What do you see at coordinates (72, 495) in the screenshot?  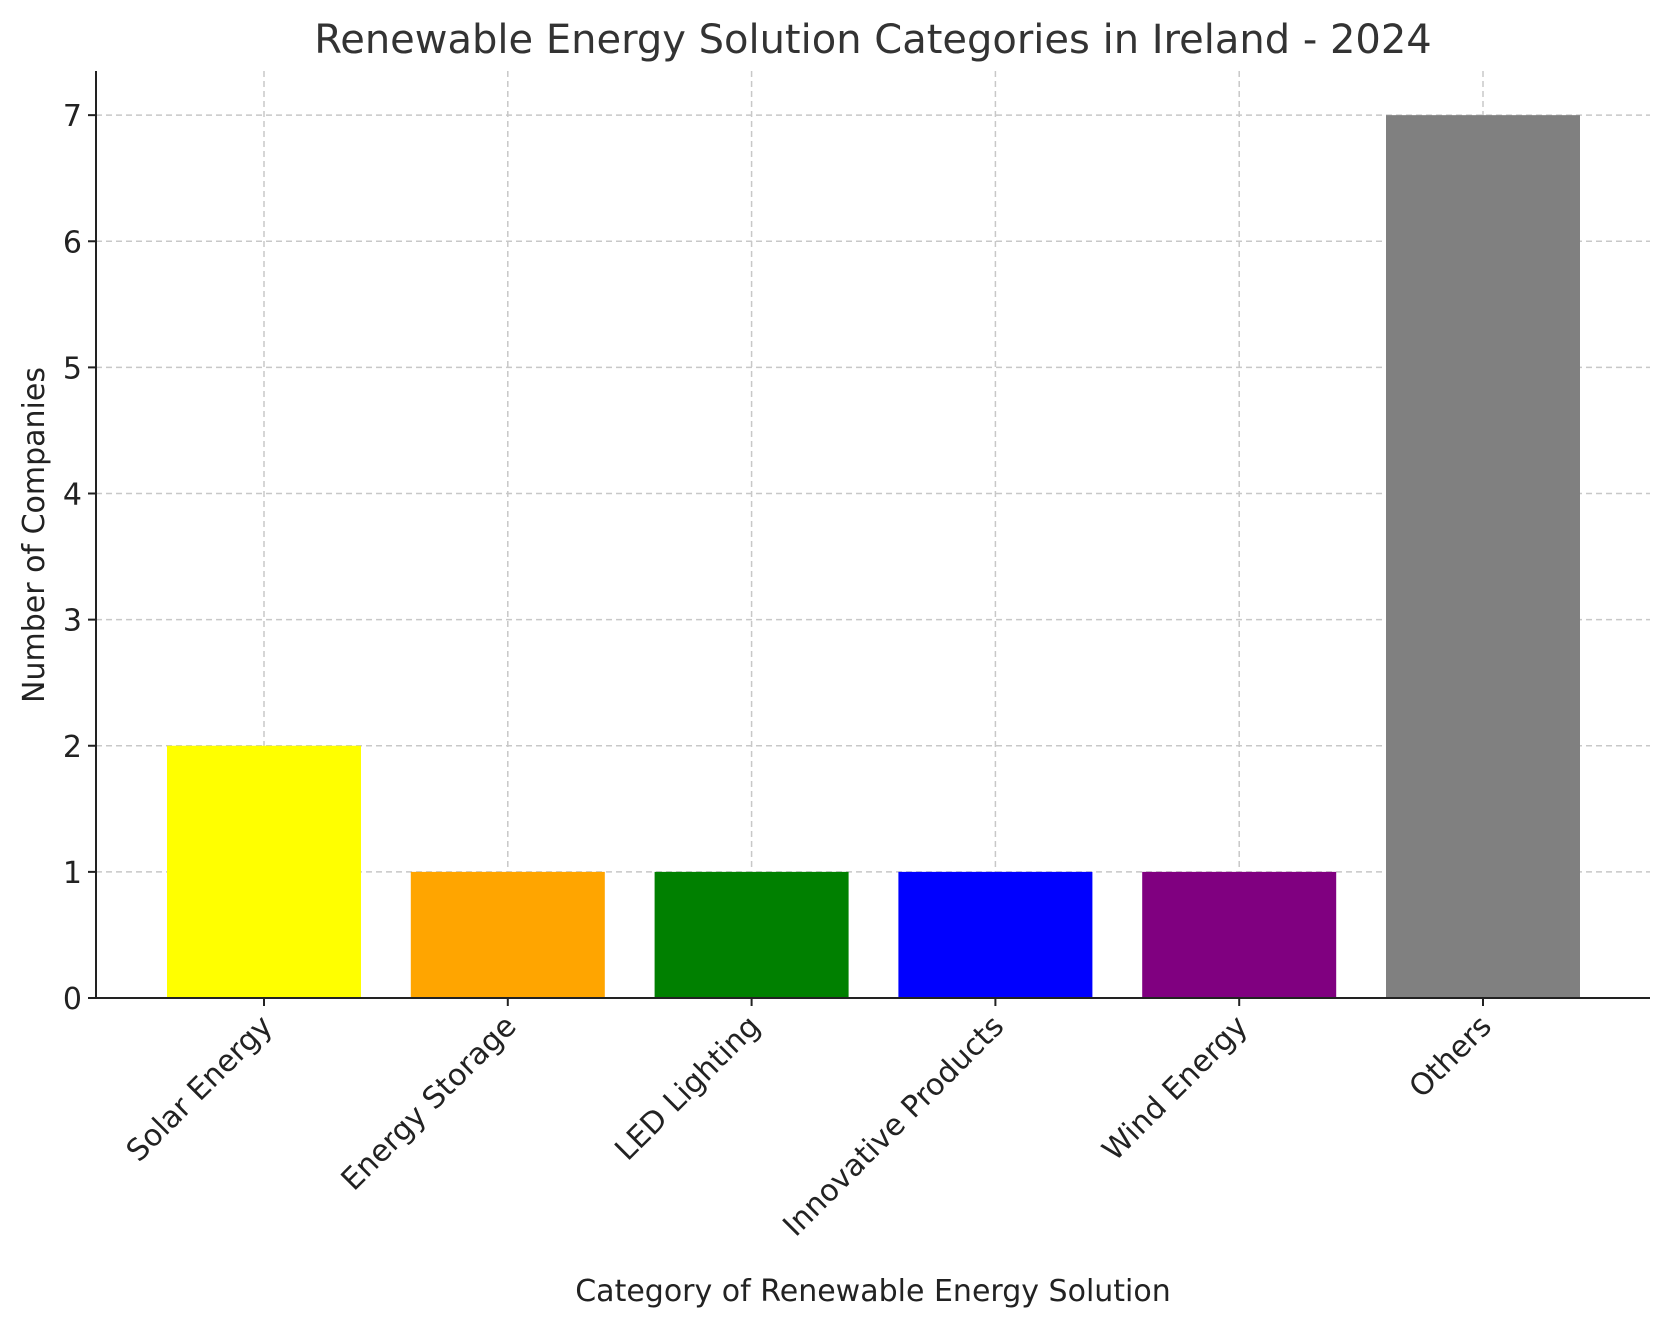 I see `y-tick-label: 4` at bounding box center [72, 495].